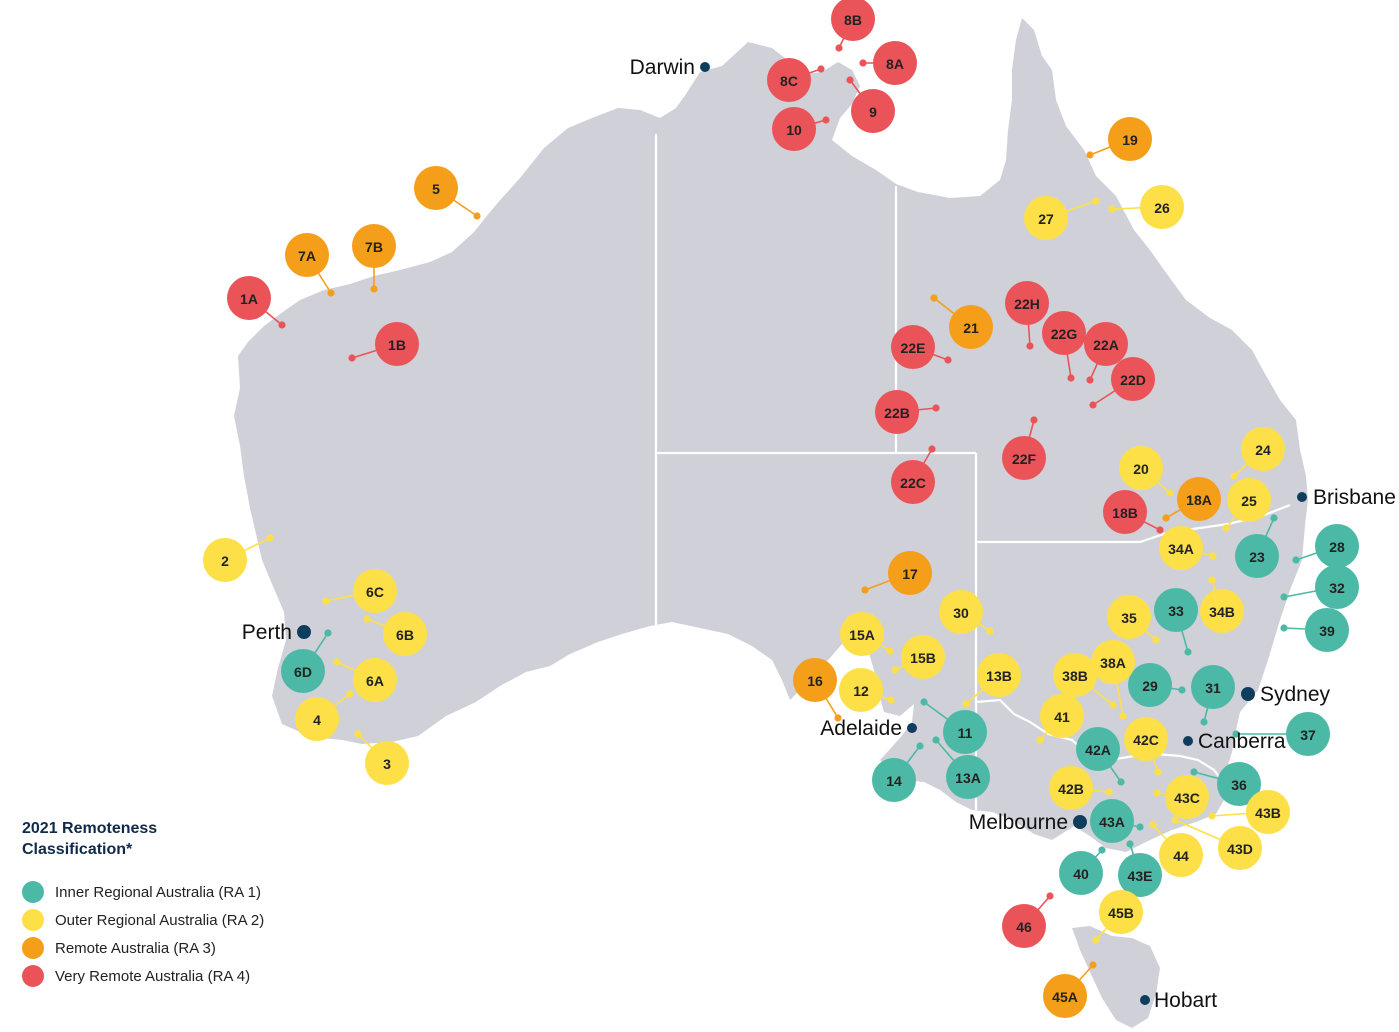  I want to click on site-circle-43a, so click(1112, 821).